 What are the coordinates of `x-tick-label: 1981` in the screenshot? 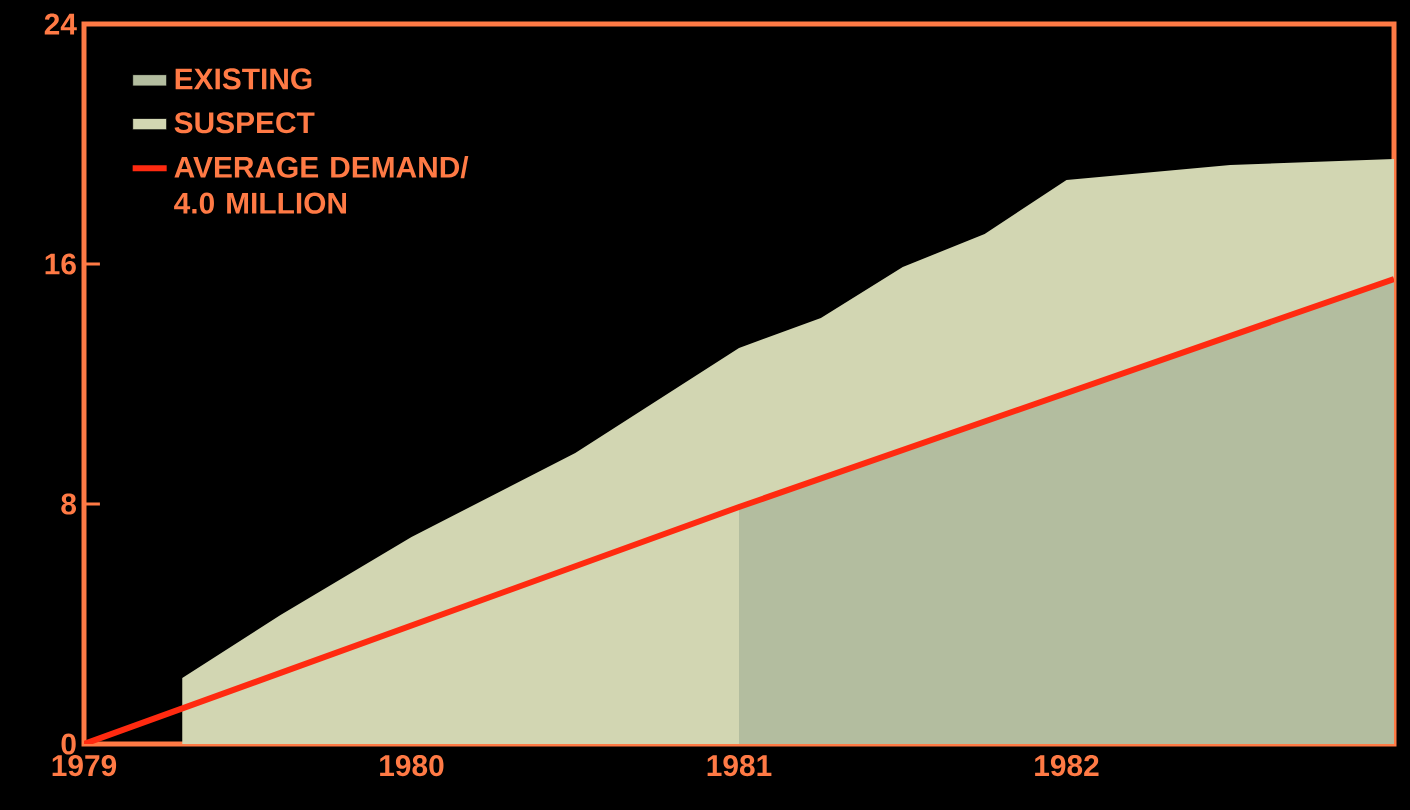 It's located at (739, 766).